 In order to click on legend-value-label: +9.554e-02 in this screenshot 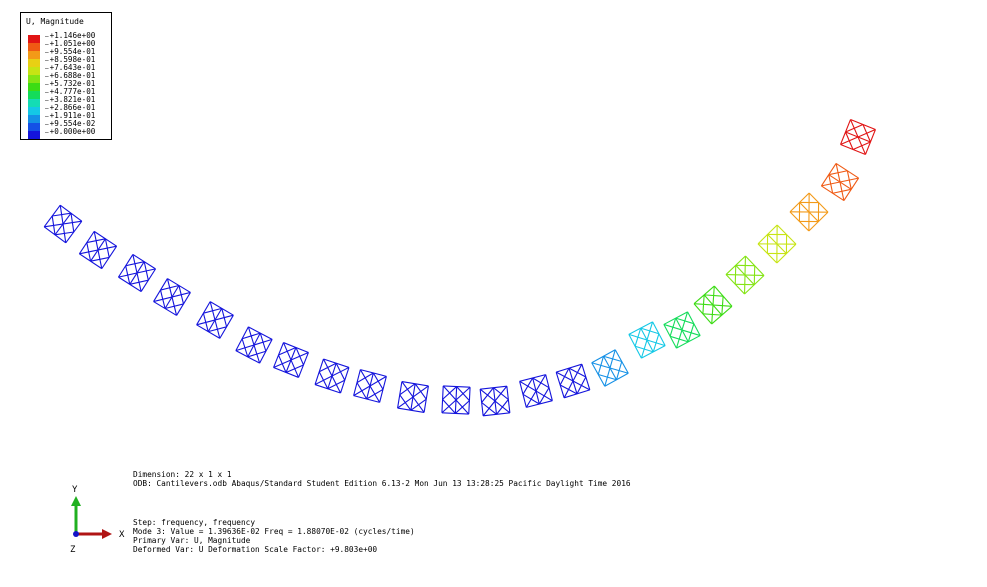, I will do `click(70, 124)`.